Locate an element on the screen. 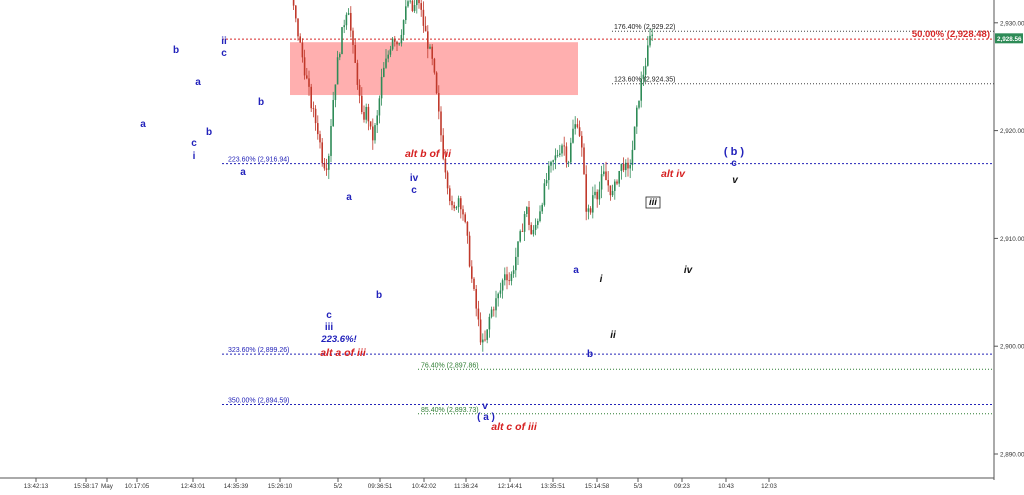  x-tick-label: May is located at coordinates (107, 486).